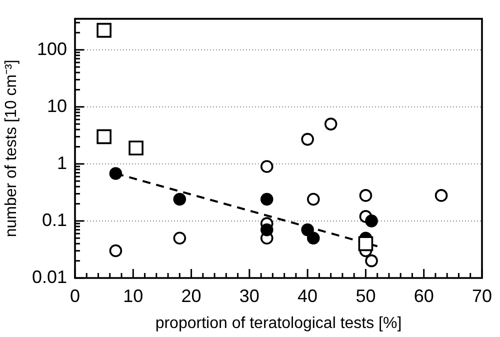 Image resolution: width=500 pixels, height=337 pixels. Describe the element at coordinates (56, 106) in the screenshot. I see `y-tick-label: 10` at that location.